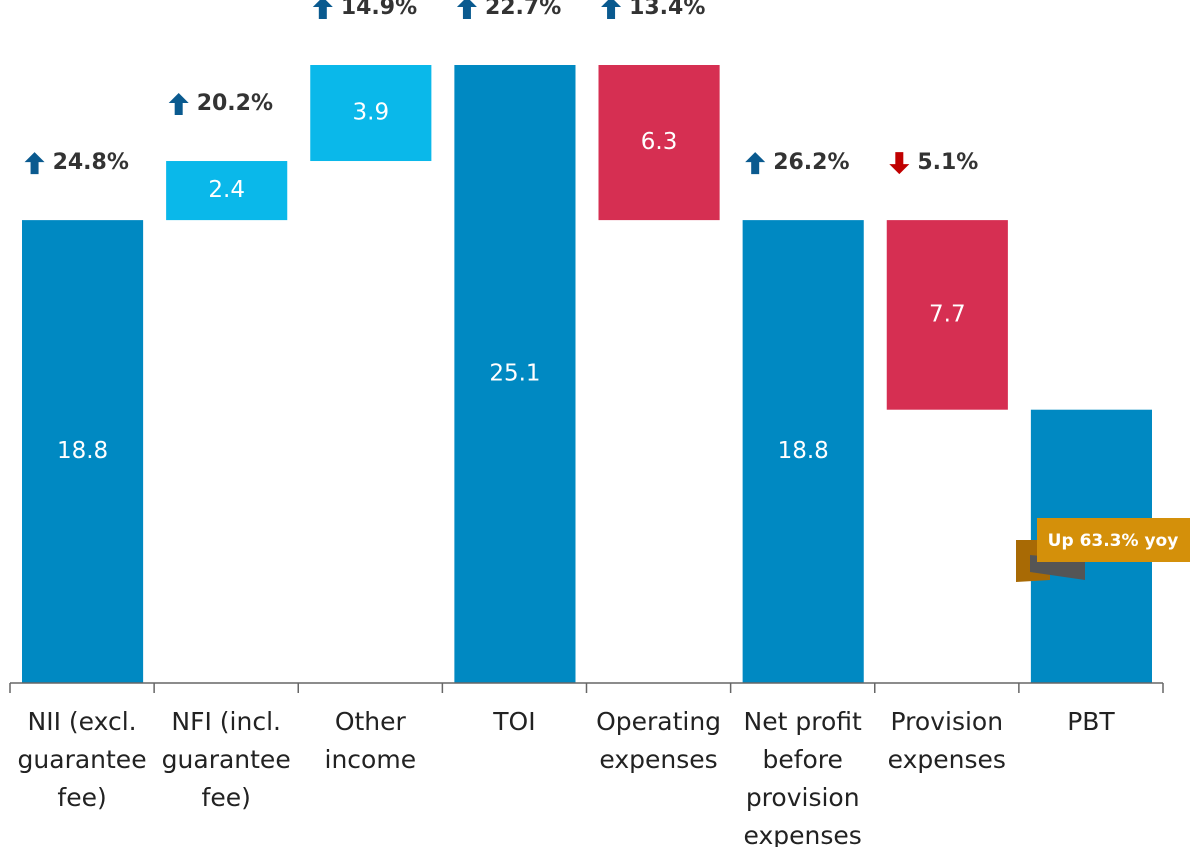 Image resolution: width=1194 pixels, height=847 pixels. Describe the element at coordinates (523, 10) in the screenshot. I see `change-label: 22.7%` at that location.